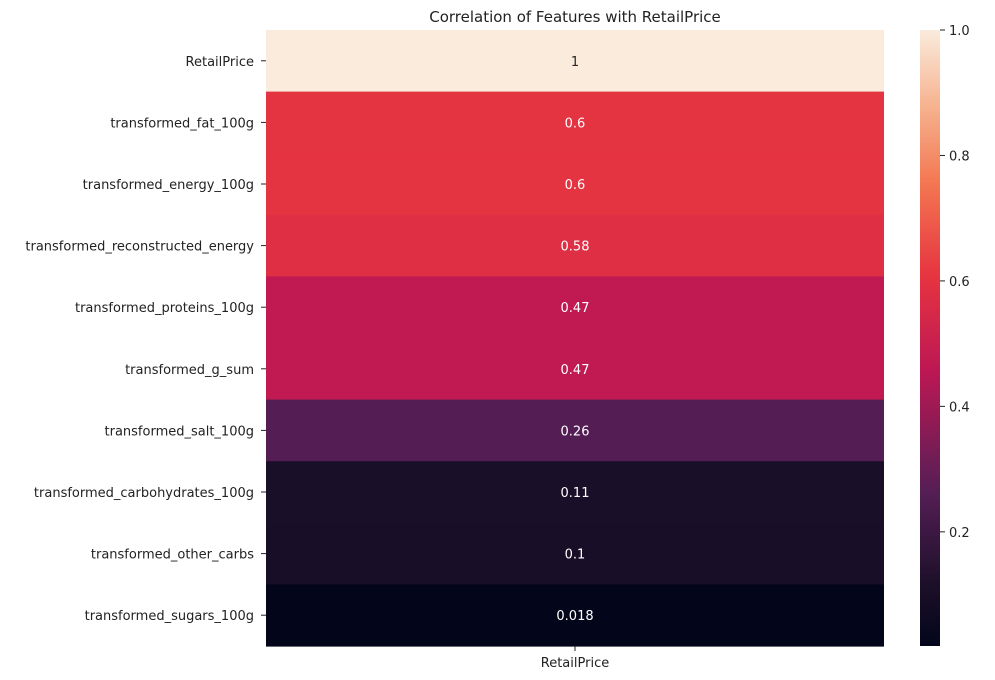 The image size is (995, 680). What do you see at coordinates (164, 308) in the screenshot?
I see `row-label: transformed_proteins_100g` at bounding box center [164, 308].